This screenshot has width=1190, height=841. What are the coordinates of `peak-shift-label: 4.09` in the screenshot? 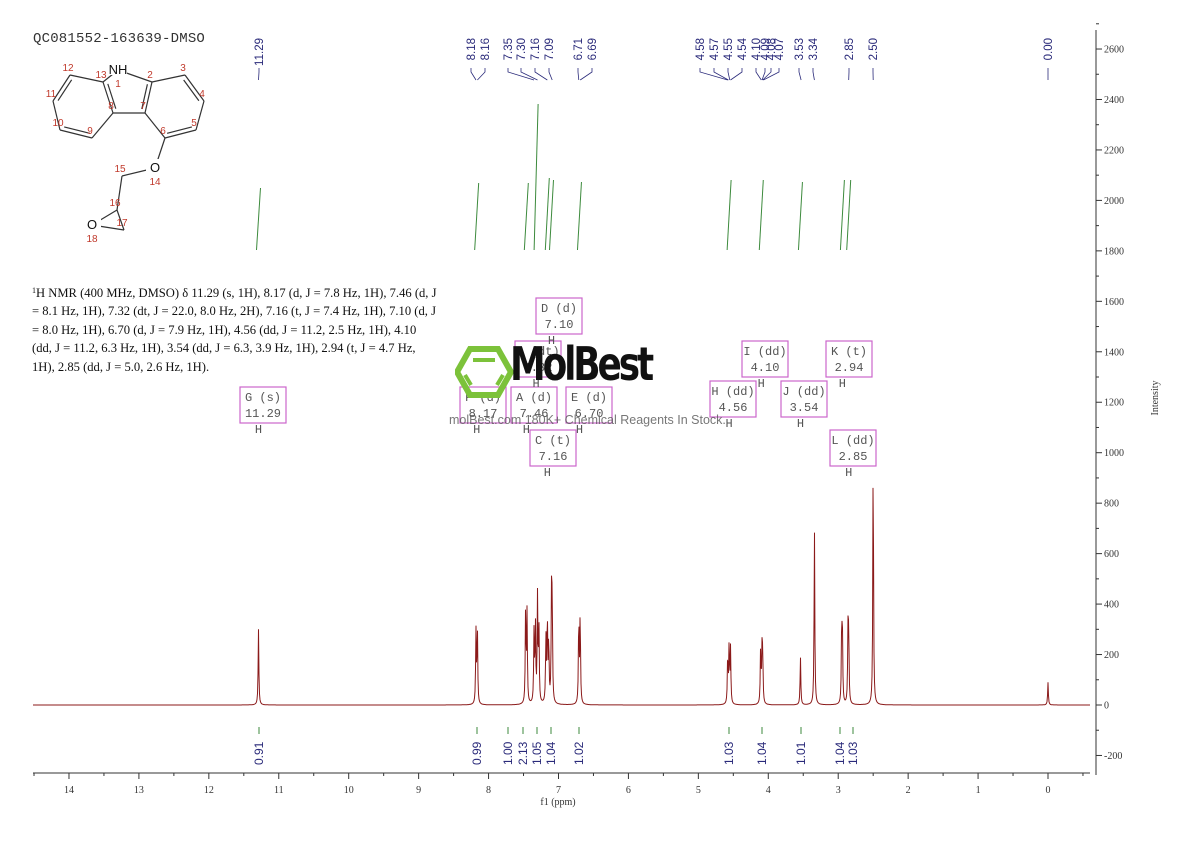 It's located at (766, 49).